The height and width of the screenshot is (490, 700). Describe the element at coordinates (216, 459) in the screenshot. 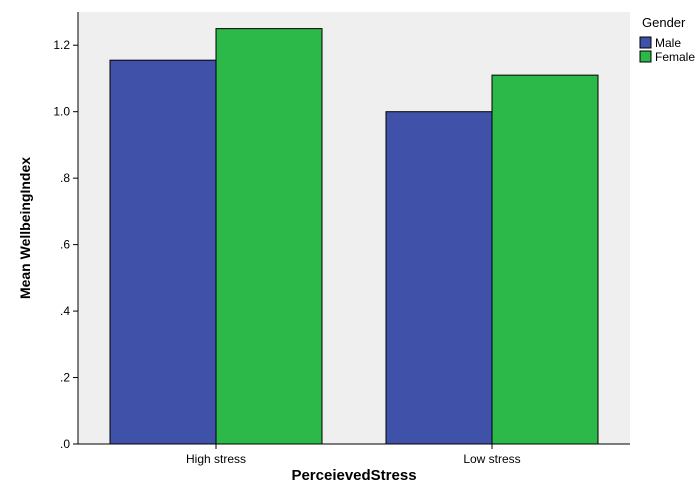

I see `x-tick-label: High stress` at that location.